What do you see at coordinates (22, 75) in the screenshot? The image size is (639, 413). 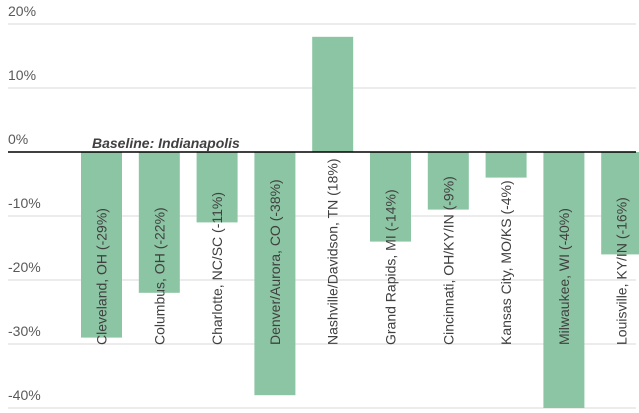 I see `y-tick-label: 10%` at bounding box center [22, 75].